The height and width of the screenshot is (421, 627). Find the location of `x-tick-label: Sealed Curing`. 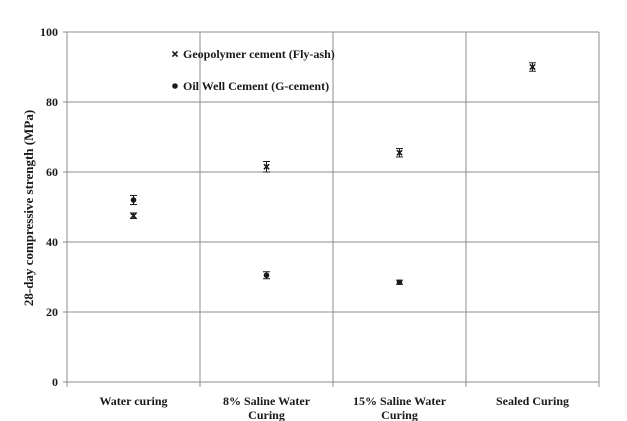

x-tick-label: Sealed Curing is located at coordinates (532, 401).